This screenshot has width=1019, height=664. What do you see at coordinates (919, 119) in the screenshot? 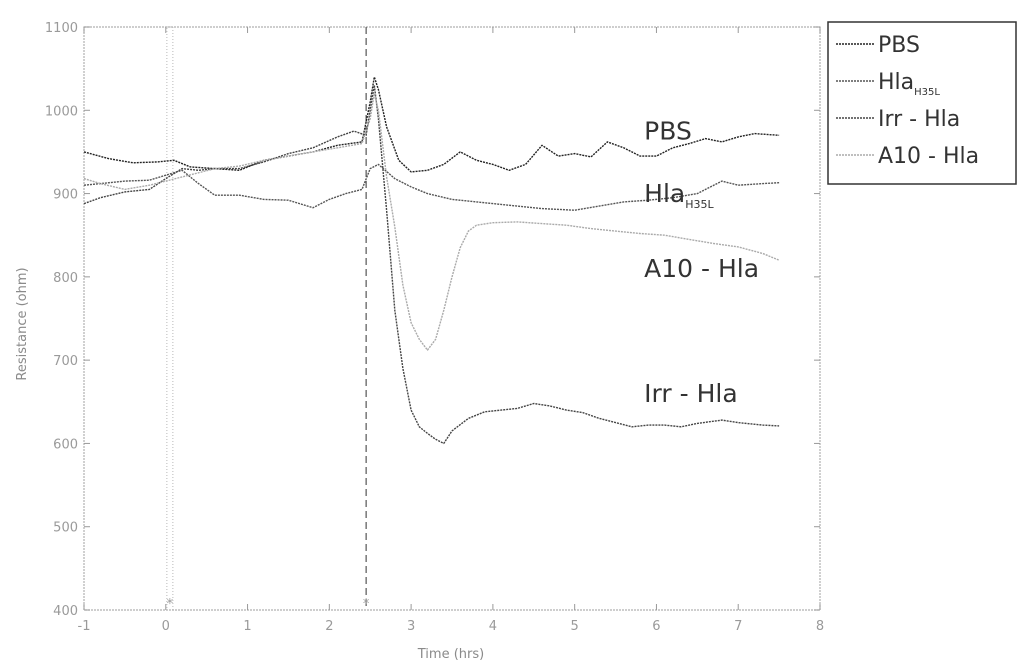
I see `legend-label: Irr - Hla` at bounding box center [919, 119].